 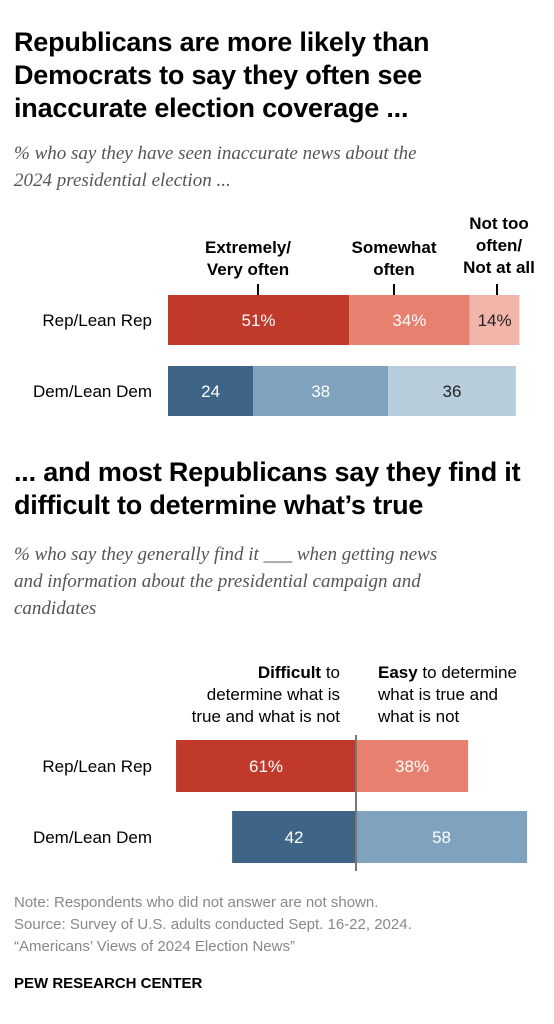 I want to click on data-label: 36, so click(x=452, y=391).